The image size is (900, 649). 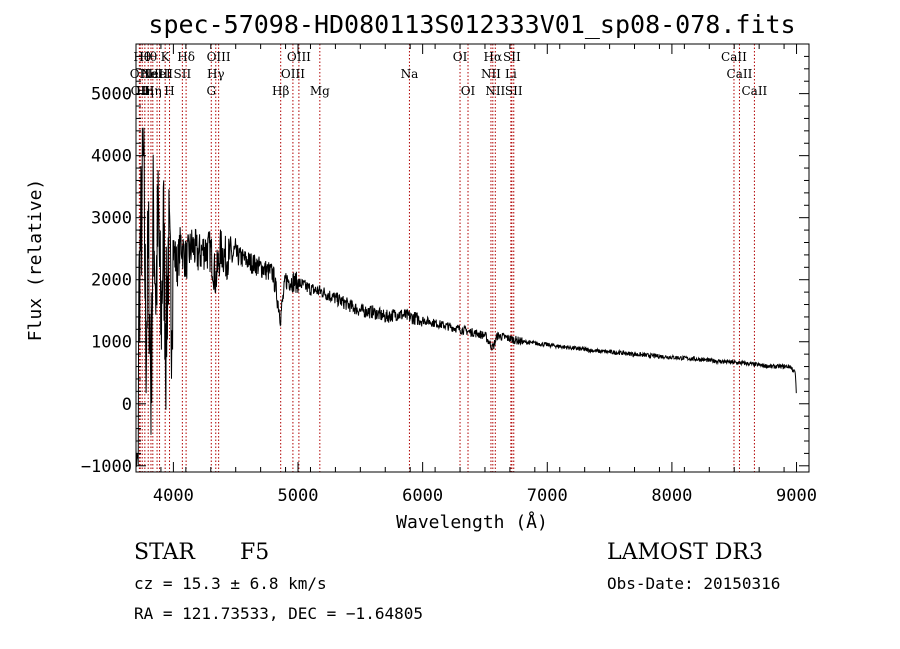 What do you see at coordinates (111, 95) in the screenshot?
I see `y-tick-label: 5000` at bounding box center [111, 95].